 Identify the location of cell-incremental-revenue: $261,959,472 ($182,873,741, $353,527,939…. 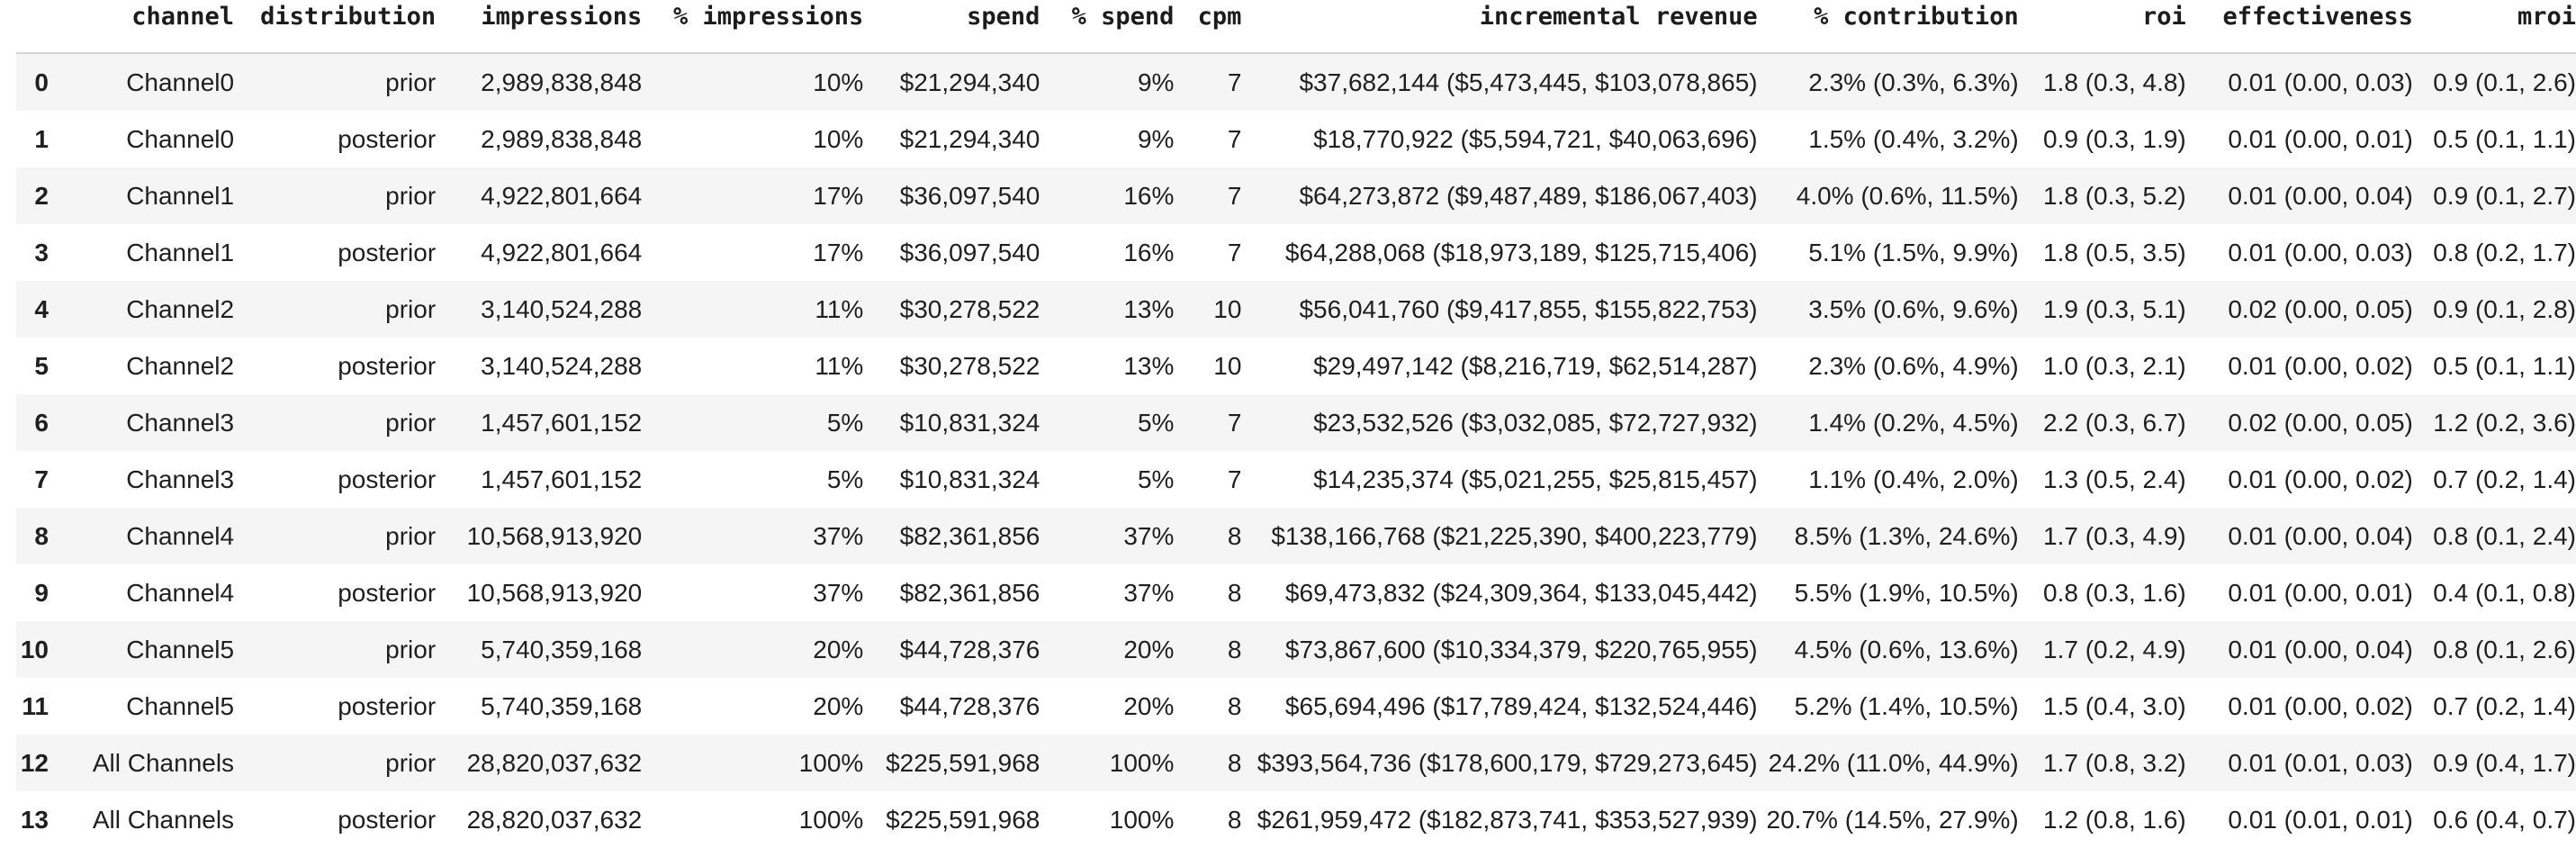
(1507, 820).